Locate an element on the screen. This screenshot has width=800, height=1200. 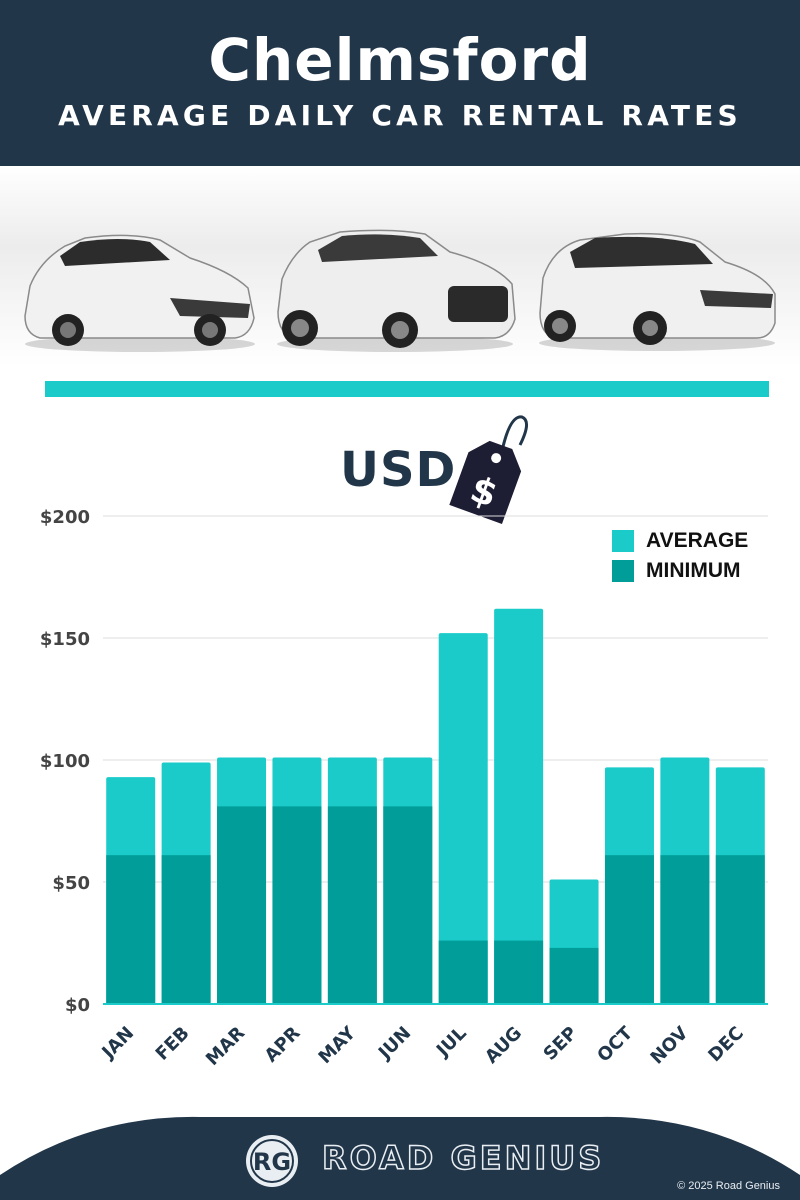
x-tick-label: MAY is located at coordinates (338, 1045).